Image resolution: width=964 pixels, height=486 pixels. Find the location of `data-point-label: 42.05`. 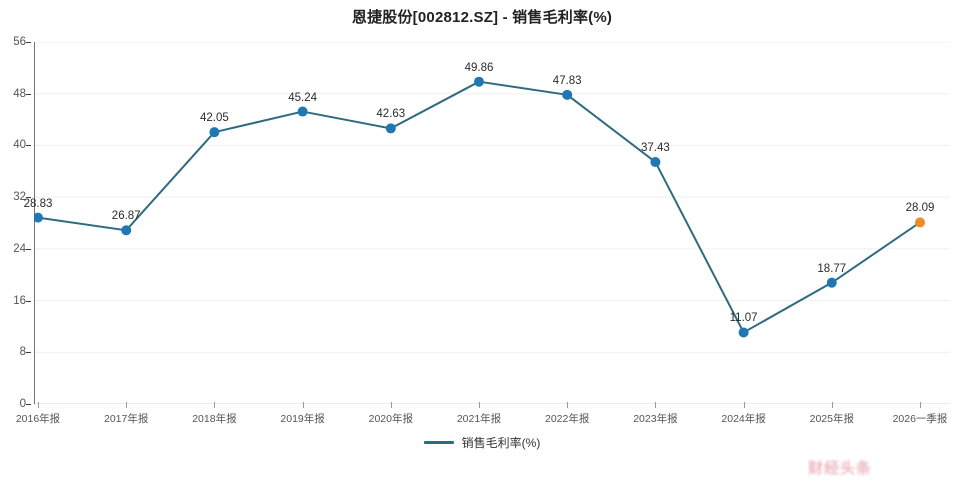

data-point-label: 42.05 is located at coordinates (214, 118).